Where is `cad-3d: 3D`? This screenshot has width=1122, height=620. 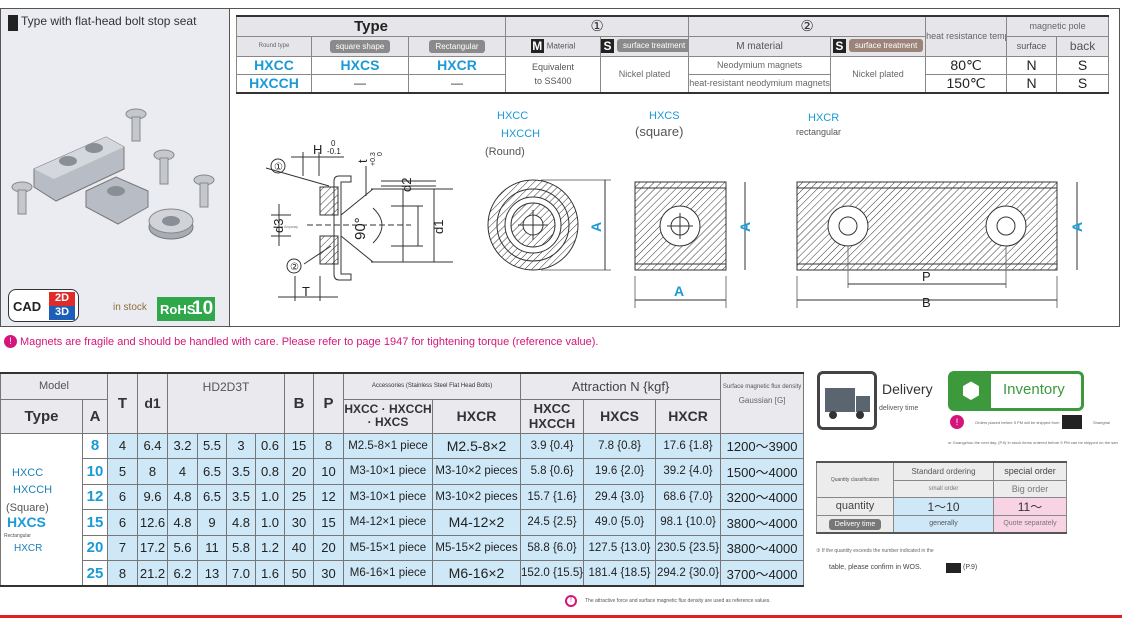
cad-3d: 3D is located at coordinates (62, 313).